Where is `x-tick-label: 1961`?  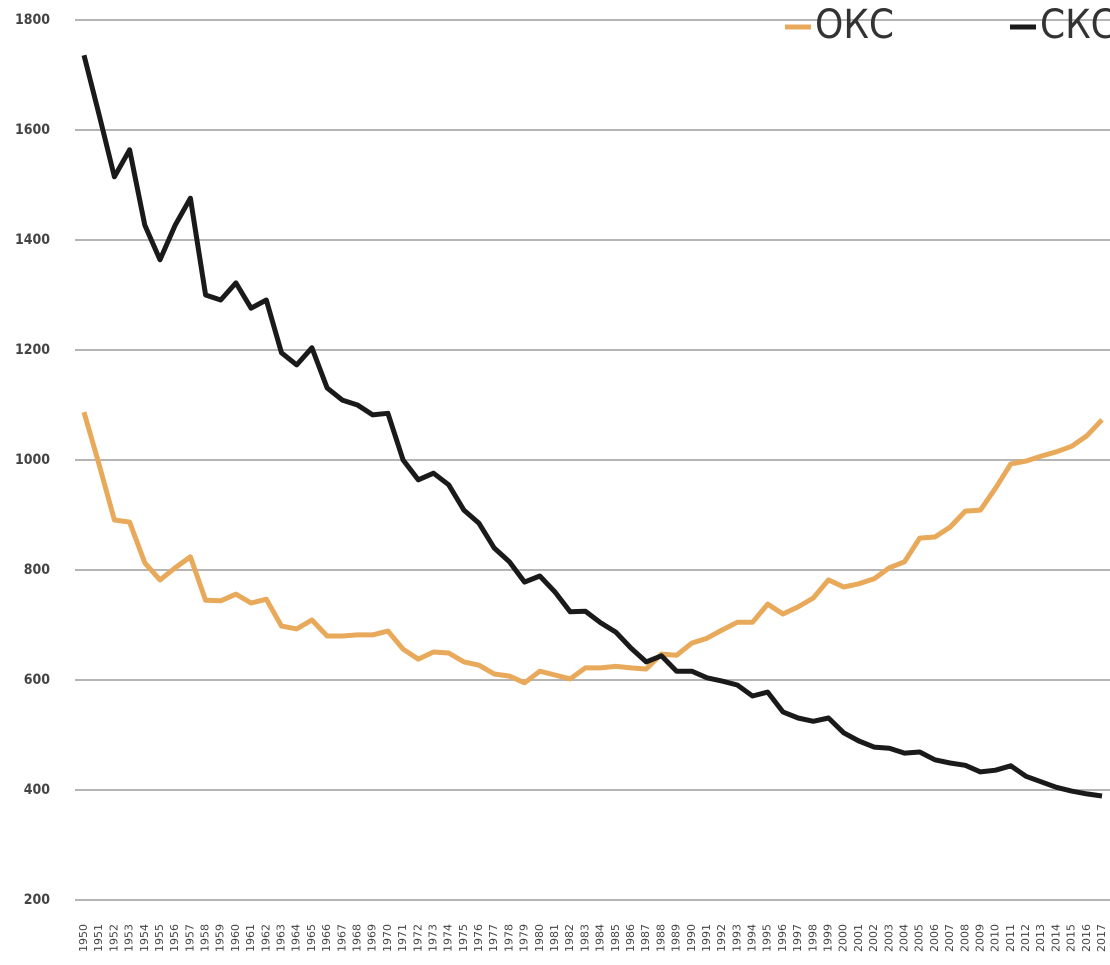
x-tick-label: 1961 is located at coordinates (250, 938).